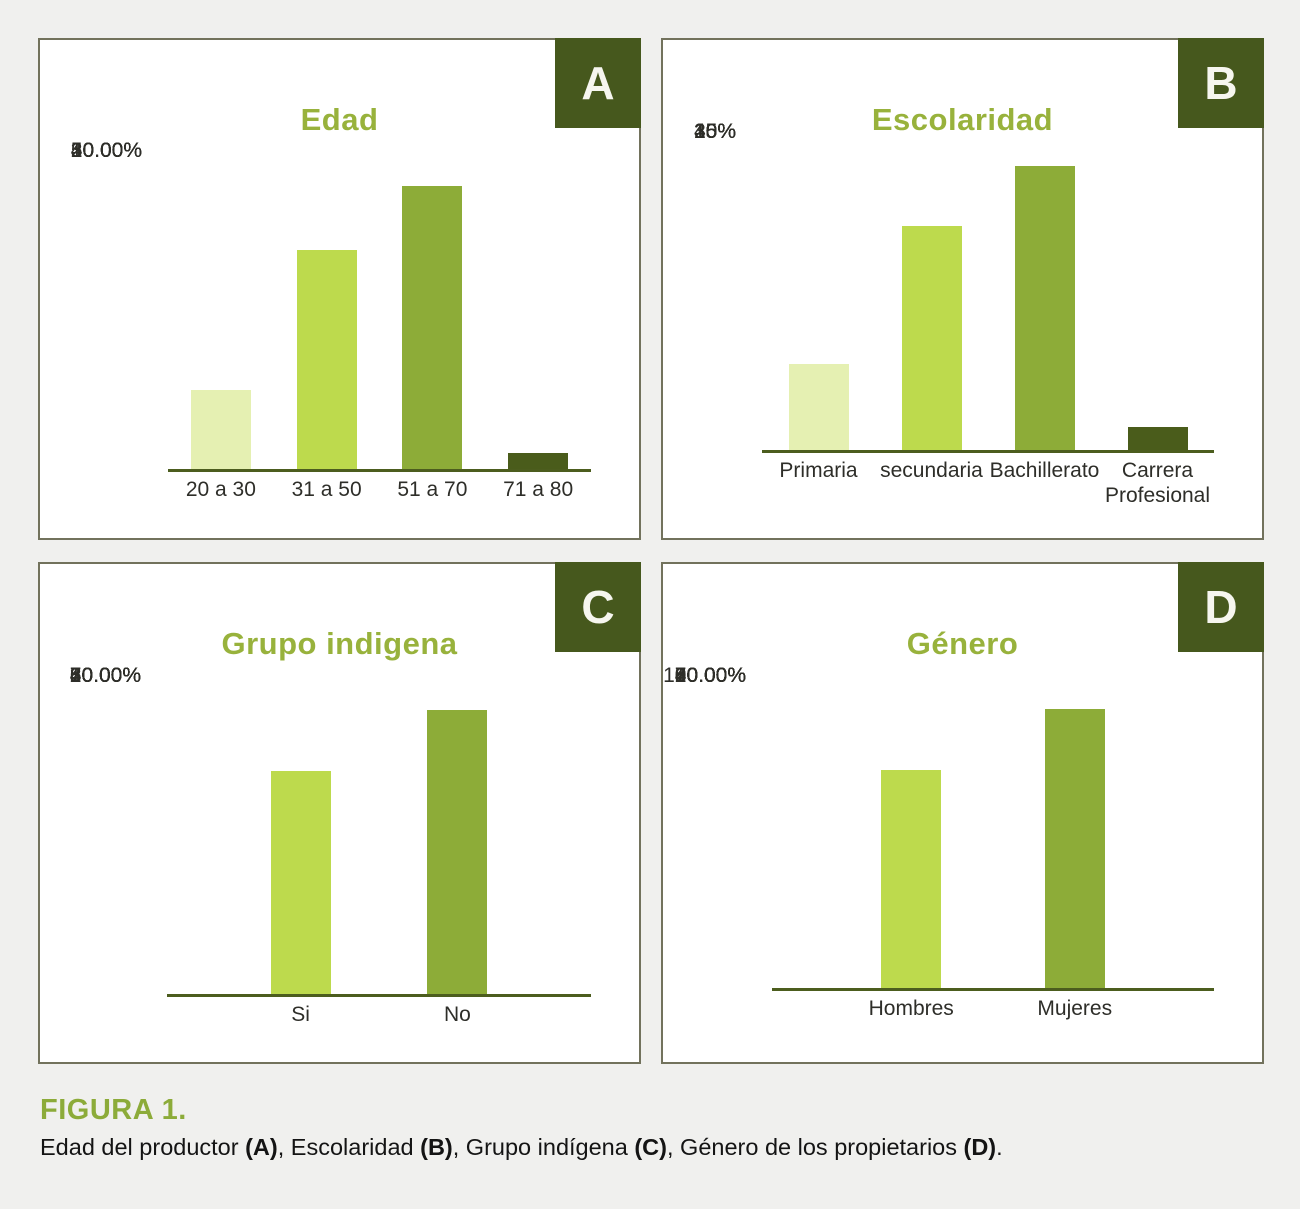 This screenshot has width=1300, height=1209. What do you see at coordinates (980, 1147) in the screenshot?
I see `caption-bold-ref: (D)` at bounding box center [980, 1147].